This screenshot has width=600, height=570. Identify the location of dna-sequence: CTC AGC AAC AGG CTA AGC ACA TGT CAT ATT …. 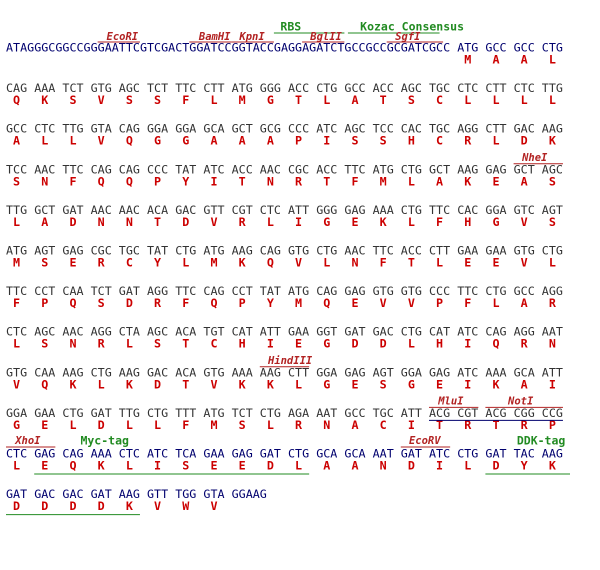
(284, 332).